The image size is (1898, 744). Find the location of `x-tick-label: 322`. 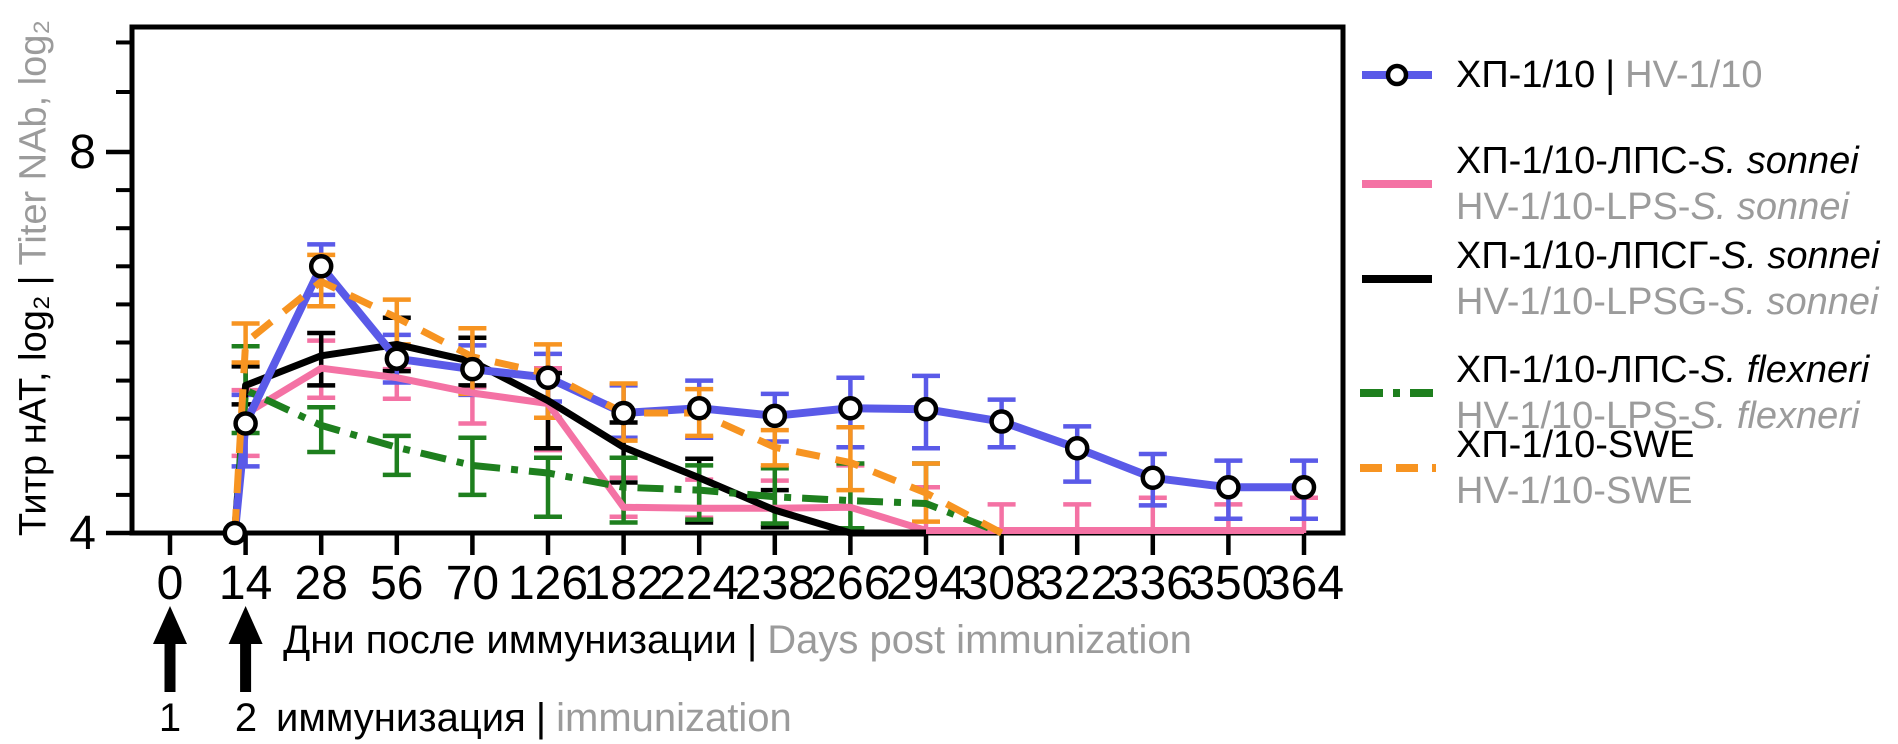

x-tick-label: 322 is located at coordinates (1077, 583).